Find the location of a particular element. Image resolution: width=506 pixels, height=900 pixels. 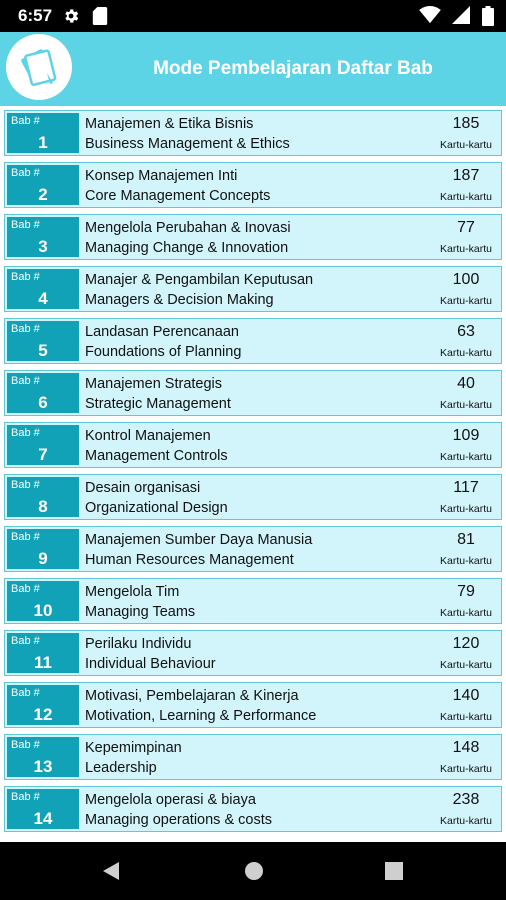

chapter-title-en: Organizational Design is located at coordinates (156, 508).